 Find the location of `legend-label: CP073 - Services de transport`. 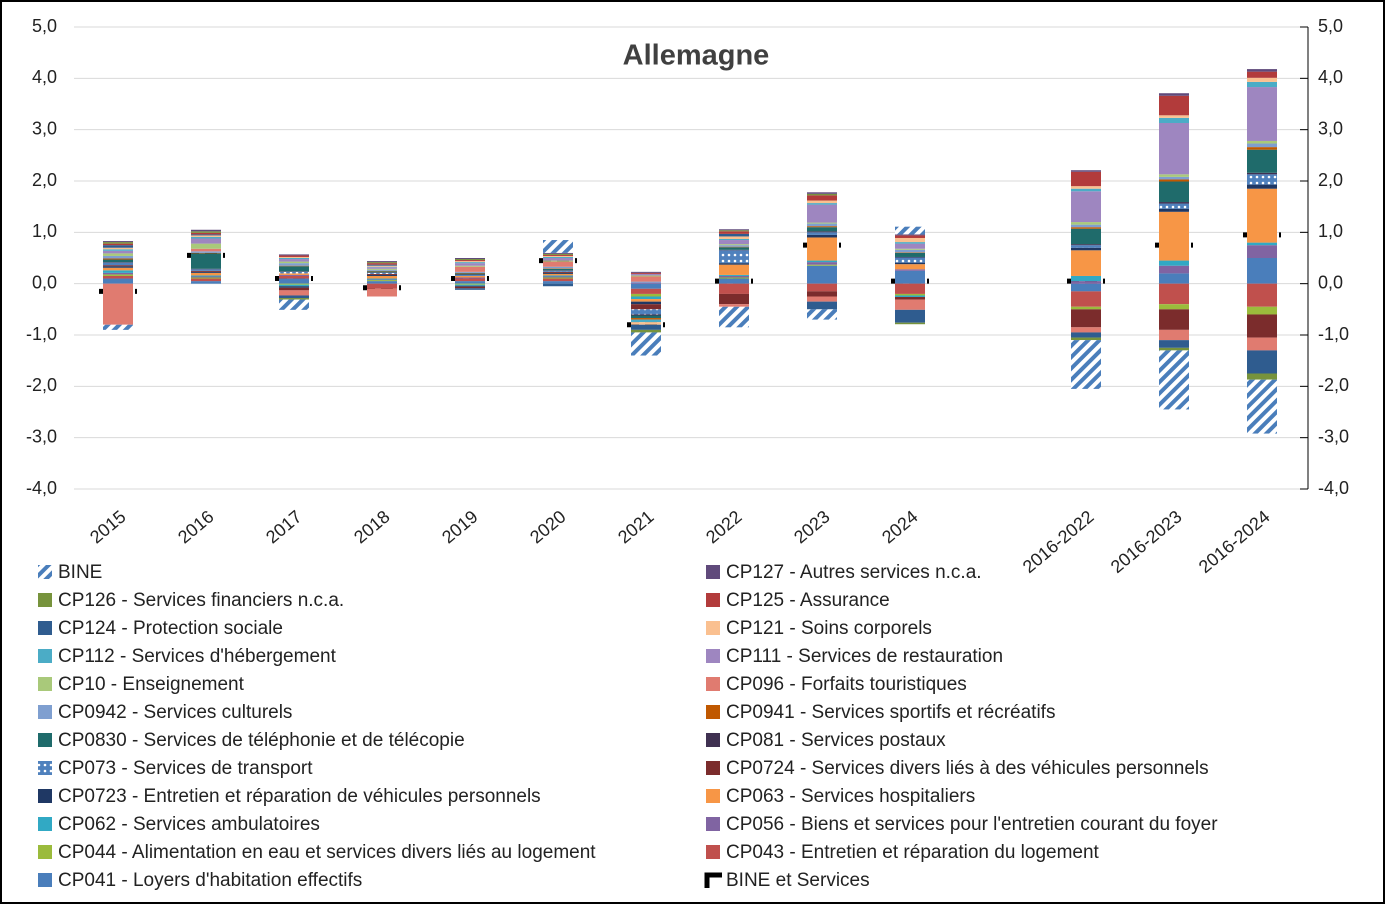

legend-label: CP073 - Services de transport is located at coordinates (185, 768).